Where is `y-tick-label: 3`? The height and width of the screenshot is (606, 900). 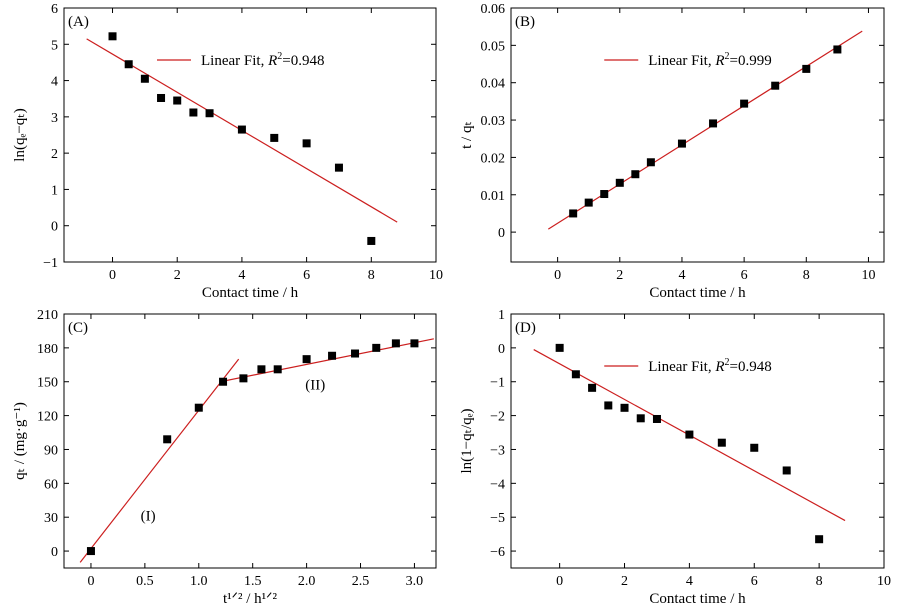
y-tick-label: 3 is located at coordinates (54, 118).